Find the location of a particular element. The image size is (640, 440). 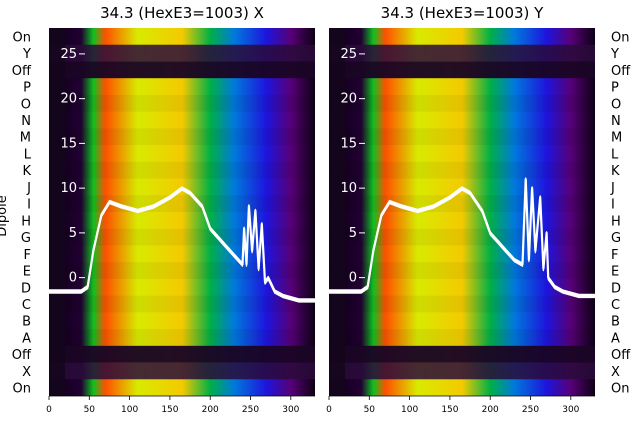

row-label-right: X is located at coordinates (615, 372).